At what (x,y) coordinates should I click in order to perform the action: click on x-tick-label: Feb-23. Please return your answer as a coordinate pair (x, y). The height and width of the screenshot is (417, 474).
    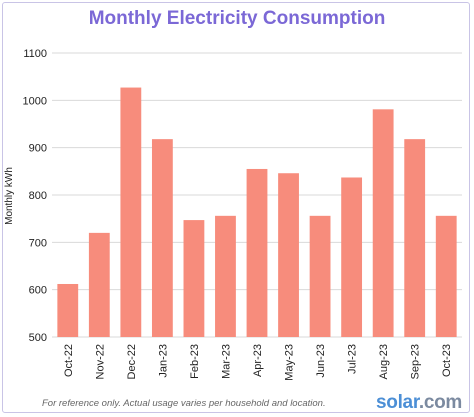
    Looking at the image, I should click on (195, 361).